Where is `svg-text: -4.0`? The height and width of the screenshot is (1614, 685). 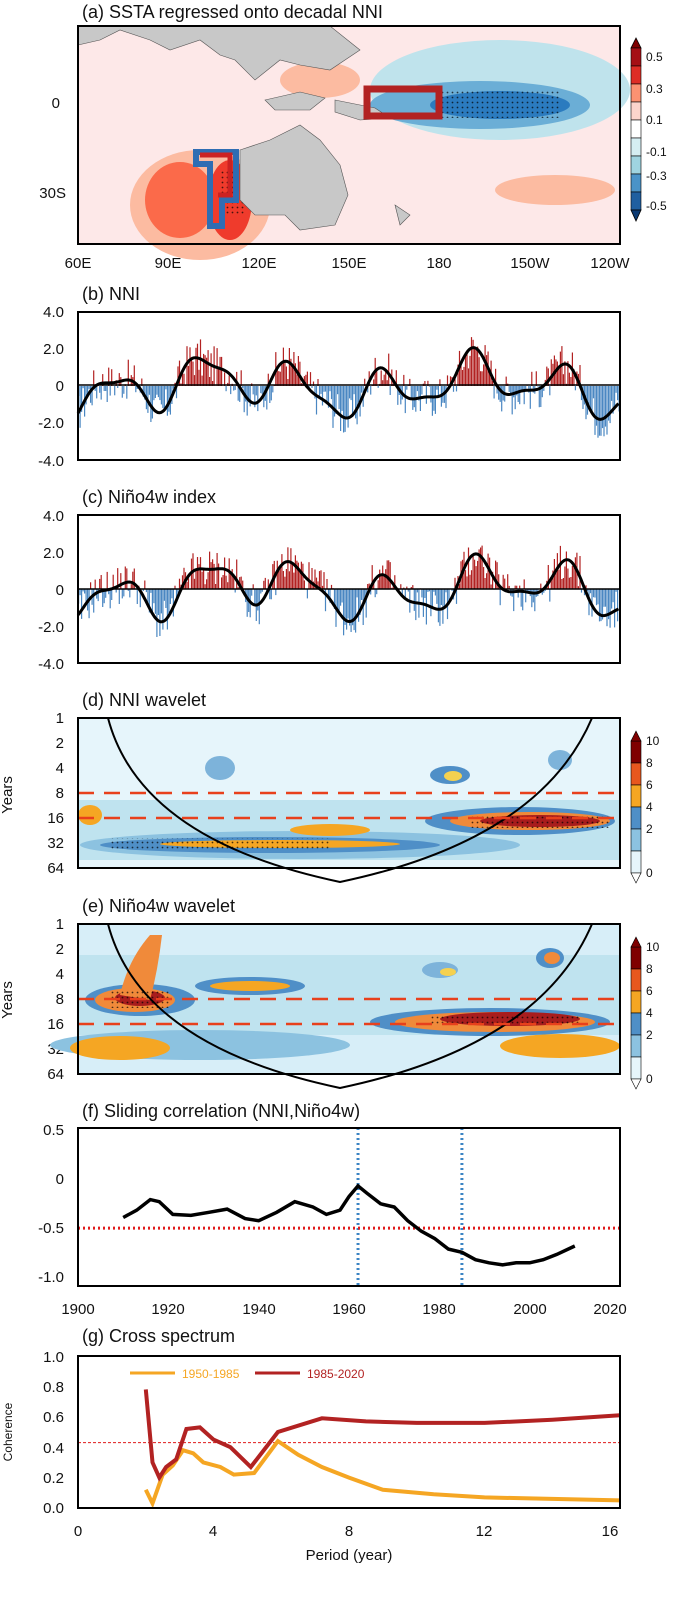
svg-text: -4.0 is located at coordinates (51, 461).